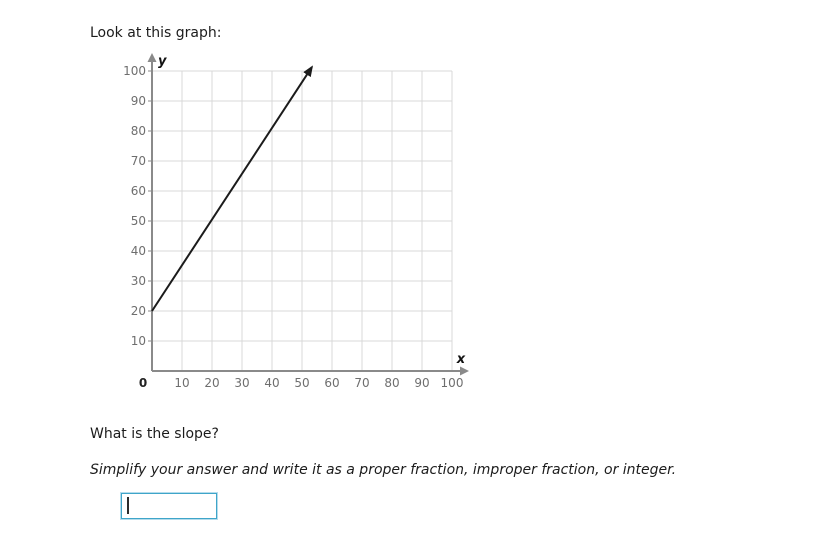  I want to click on y-tick-label: 50, so click(138, 221).